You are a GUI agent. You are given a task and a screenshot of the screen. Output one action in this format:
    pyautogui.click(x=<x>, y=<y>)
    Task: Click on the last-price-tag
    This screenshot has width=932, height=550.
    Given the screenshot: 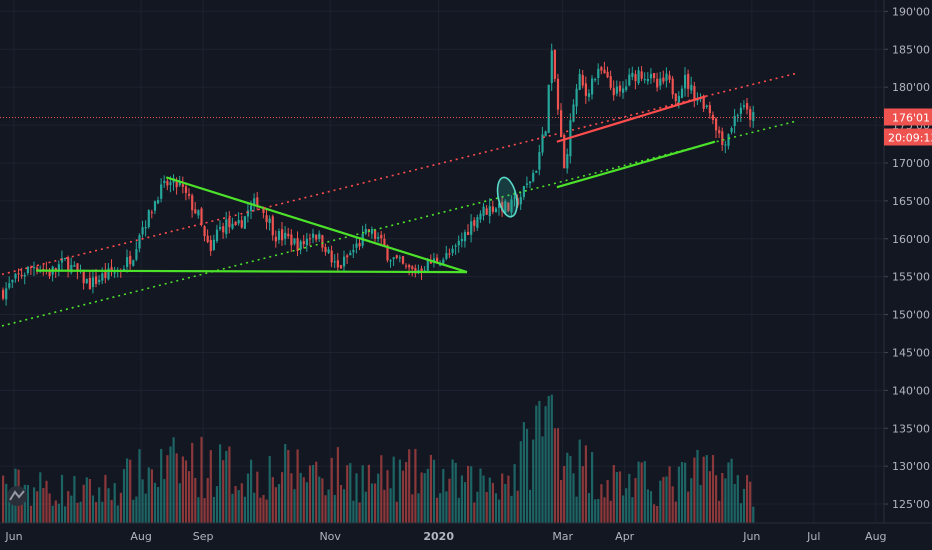 What is the action you would take?
    pyautogui.click(x=908, y=117)
    